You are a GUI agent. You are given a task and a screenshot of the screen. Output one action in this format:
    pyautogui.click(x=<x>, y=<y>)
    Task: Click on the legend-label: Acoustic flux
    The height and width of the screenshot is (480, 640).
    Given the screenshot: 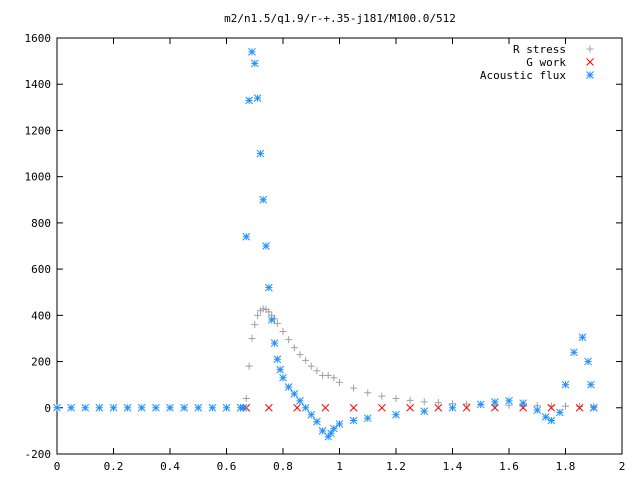 What is the action you would take?
    pyautogui.click(x=523, y=75)
    